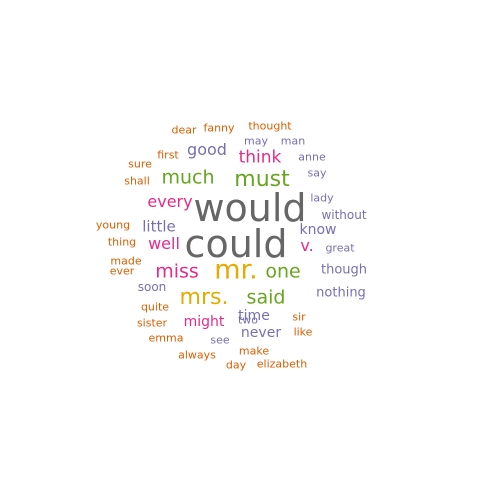  I want to click on cloud-word: think, so click(260, 157).